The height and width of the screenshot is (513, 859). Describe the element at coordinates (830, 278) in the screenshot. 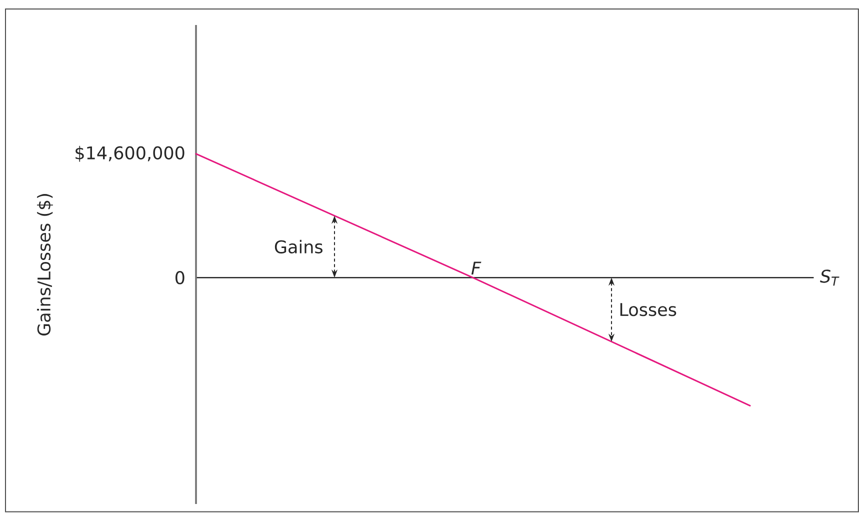

I see `x-axis-title: S$_{T}$` at that location.